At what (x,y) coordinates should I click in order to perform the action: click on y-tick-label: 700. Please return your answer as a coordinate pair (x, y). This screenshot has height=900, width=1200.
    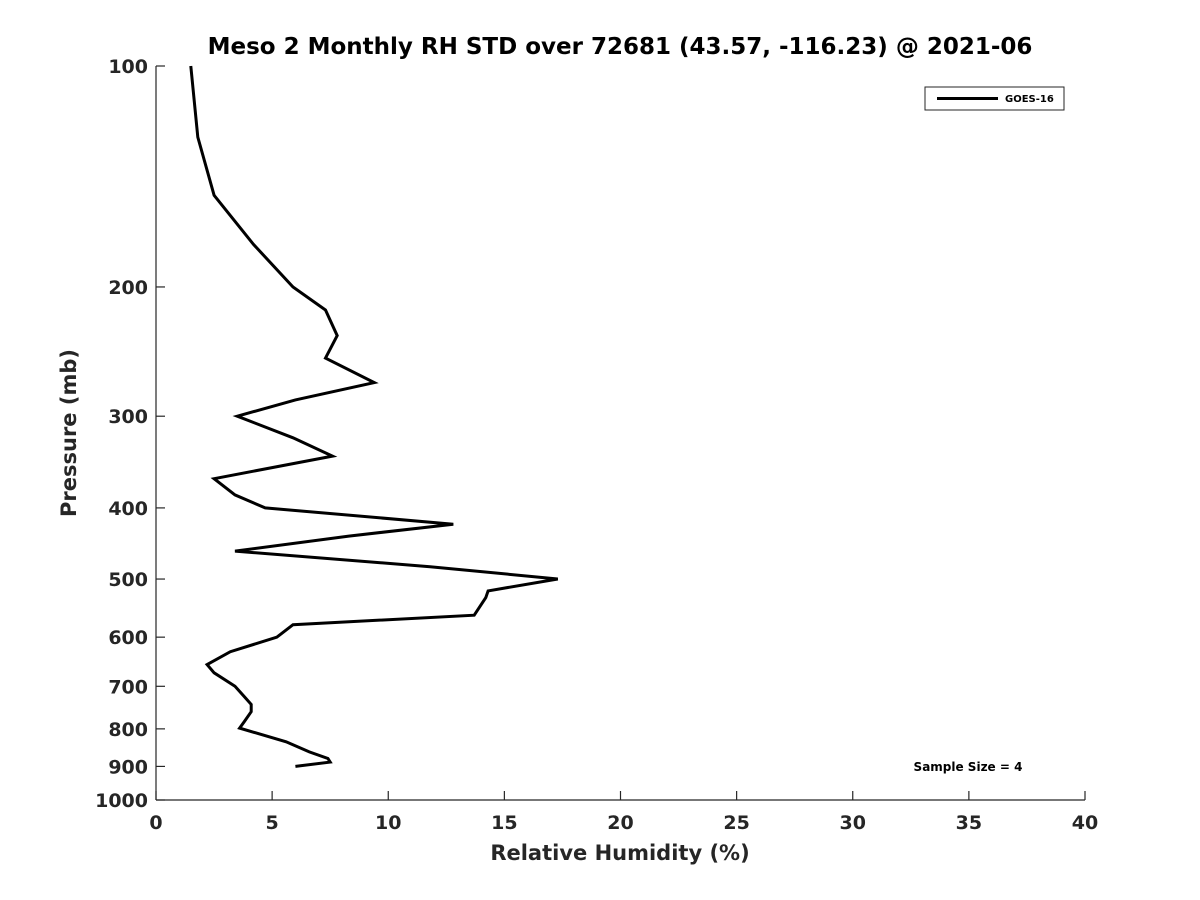
    Looking at the image, I should click on (128, 687).